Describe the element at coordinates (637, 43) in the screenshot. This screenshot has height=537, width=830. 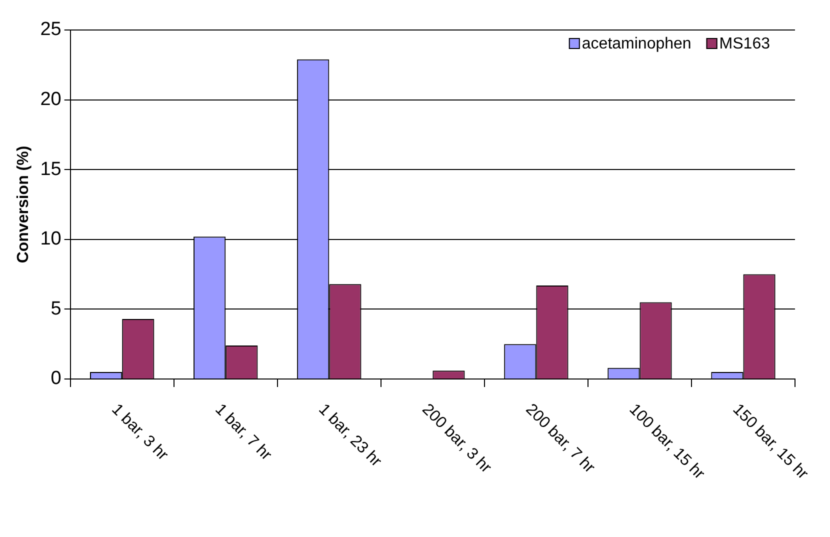
I see `legend-label: acetaminophen` at that location.